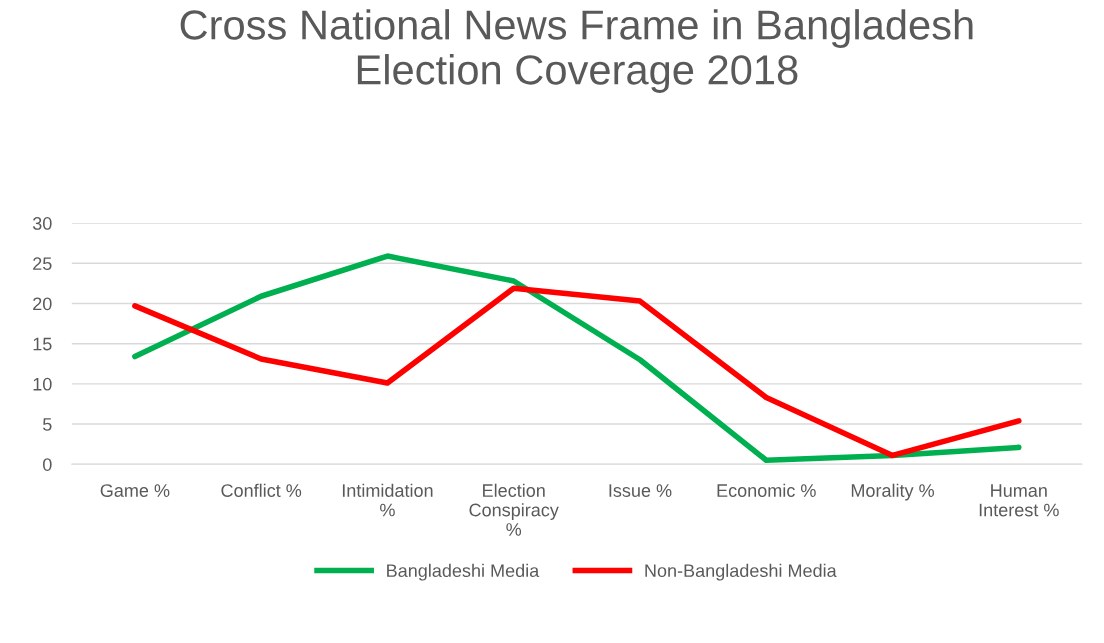 The image size is (1104, 643). I want to click on y-tick-label: 5, so click(47, 424).